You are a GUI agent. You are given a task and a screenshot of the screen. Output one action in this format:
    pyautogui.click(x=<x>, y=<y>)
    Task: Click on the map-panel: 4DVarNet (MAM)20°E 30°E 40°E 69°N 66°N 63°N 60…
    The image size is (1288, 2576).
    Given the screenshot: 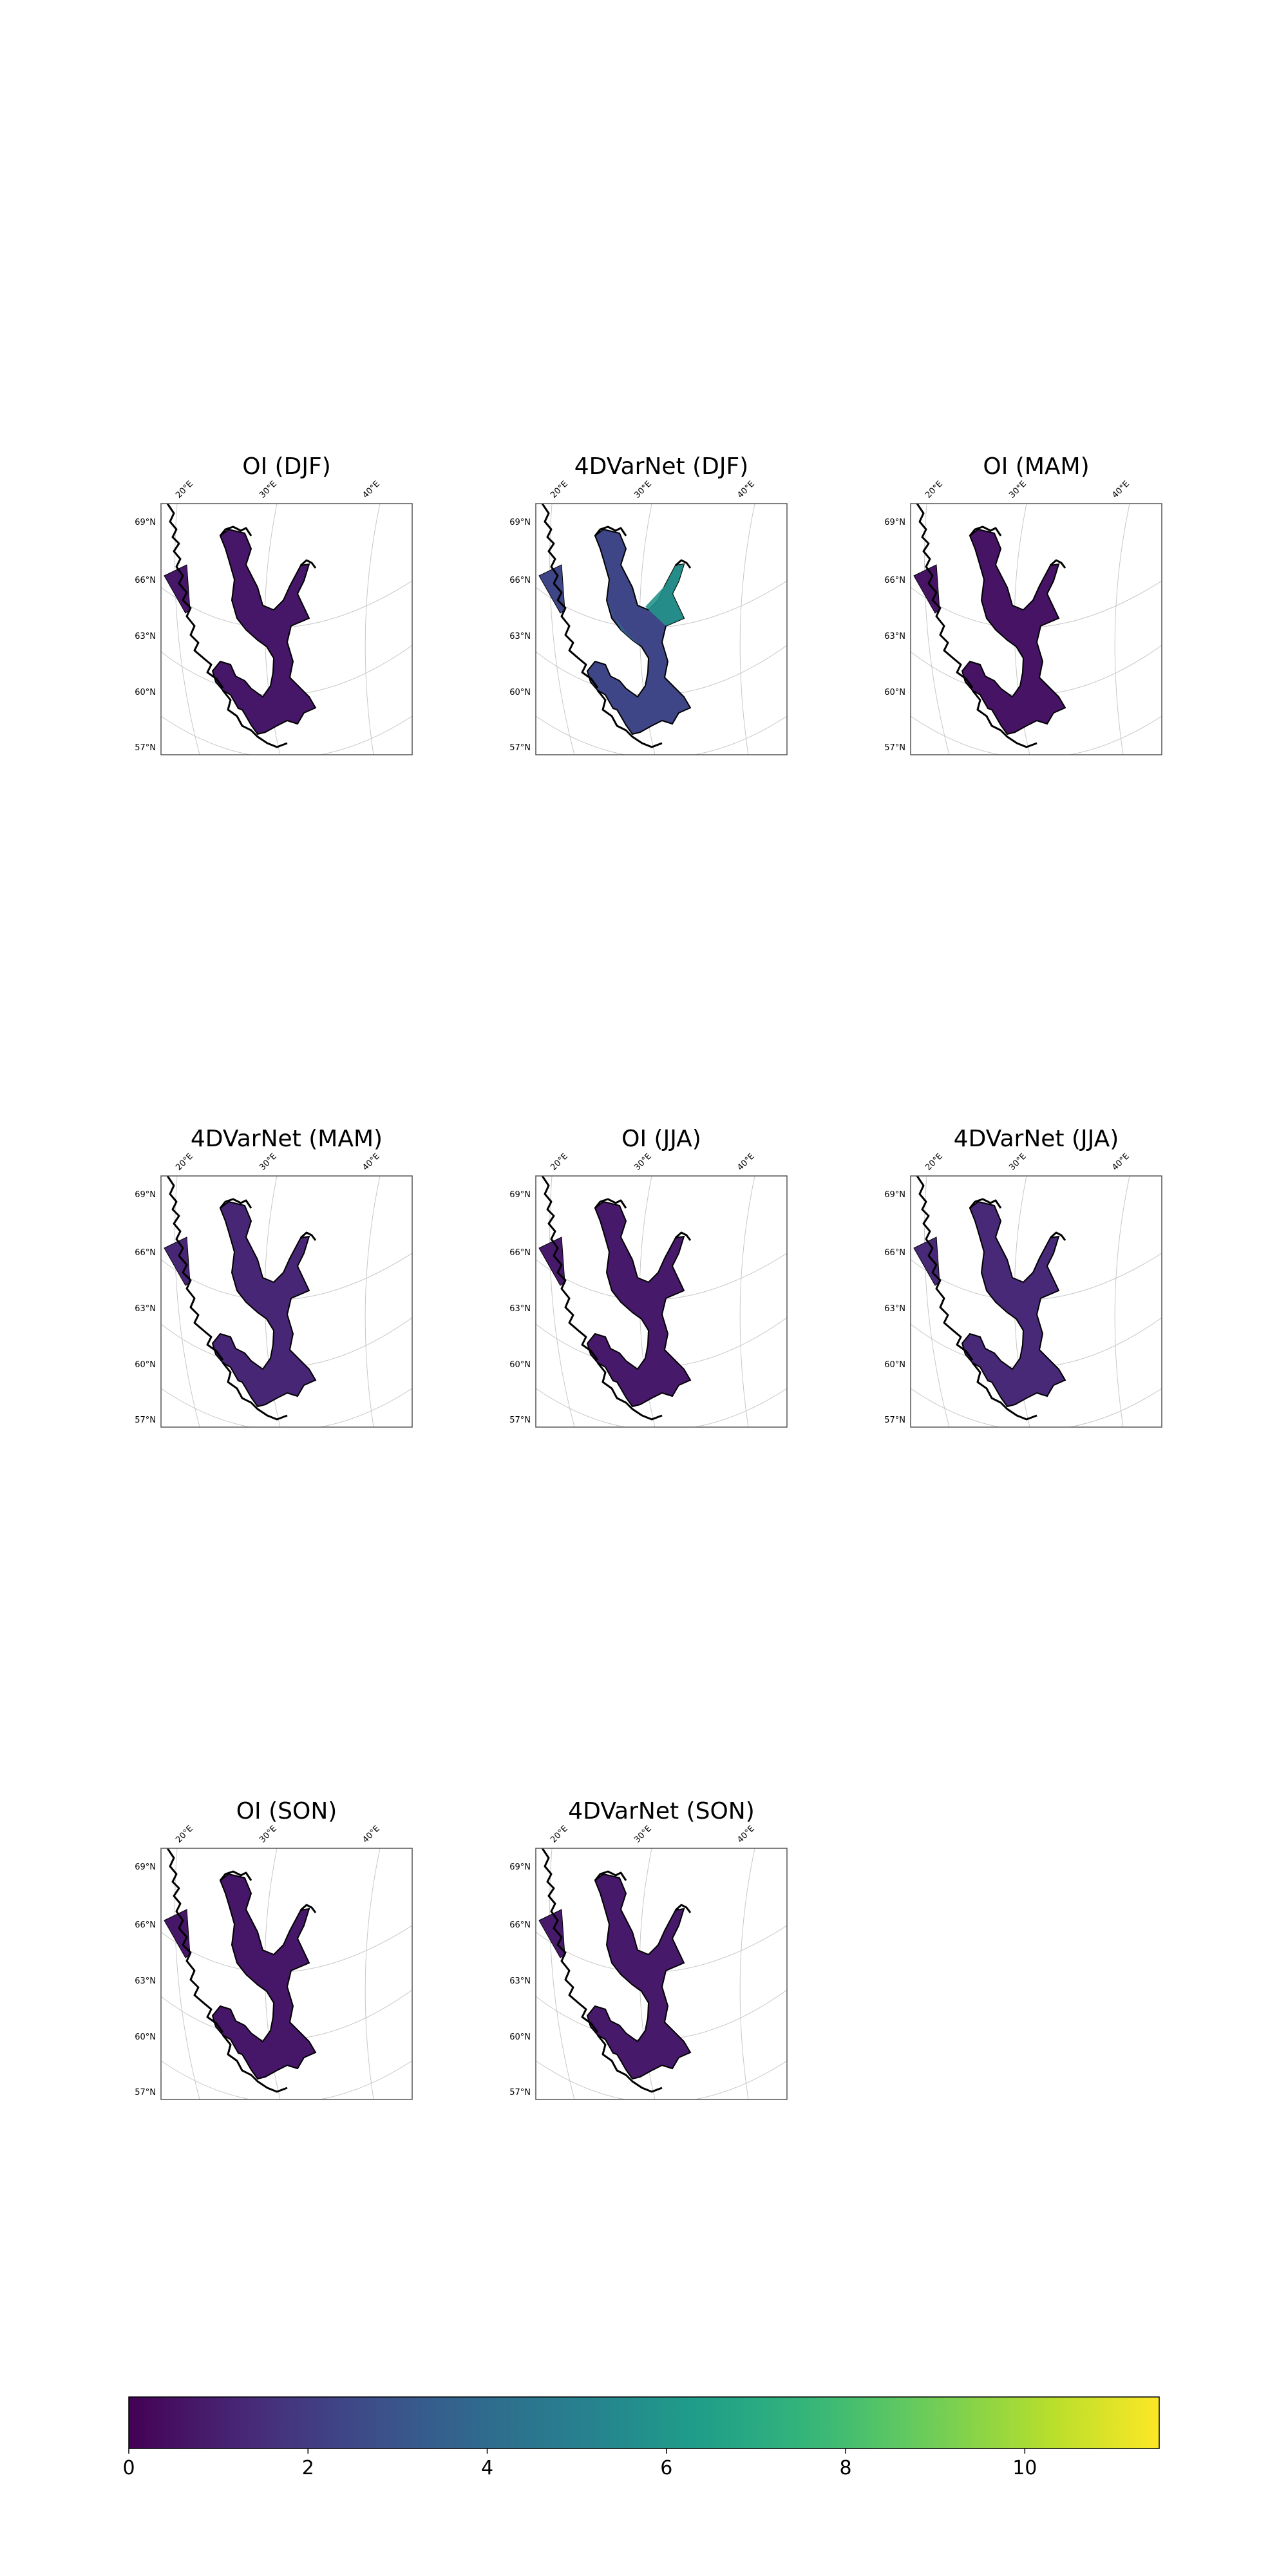 What is the action you would take?
    pyautogui.click(x=274, y=1277)
    